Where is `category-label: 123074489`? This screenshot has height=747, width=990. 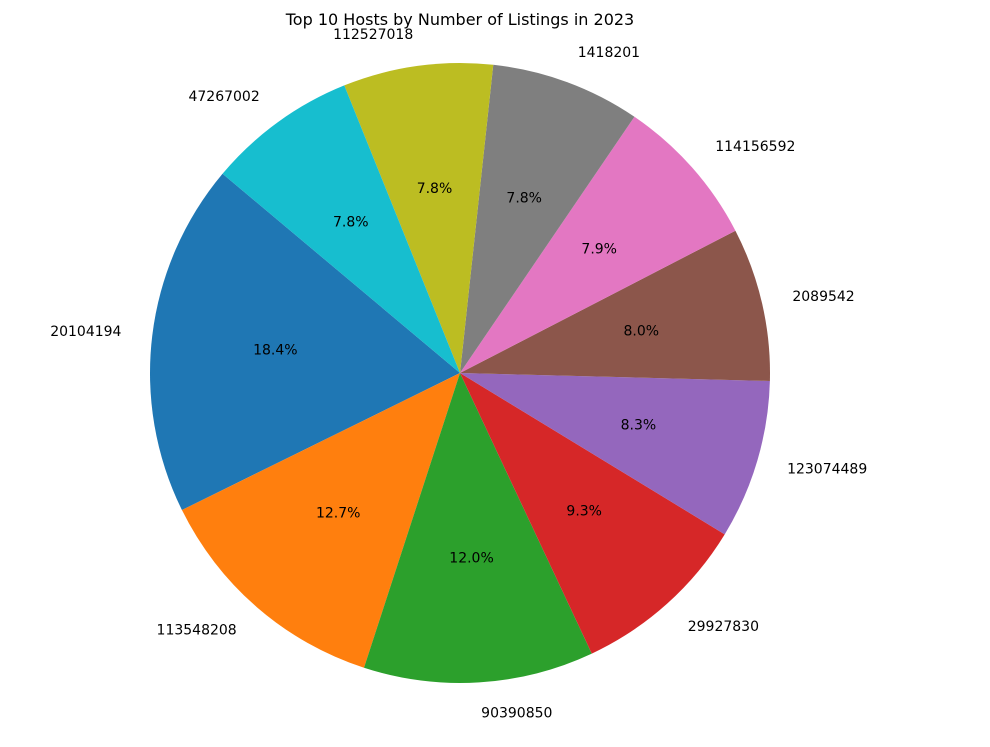 category-label: 123074489 is located at coordinates (827, 469).